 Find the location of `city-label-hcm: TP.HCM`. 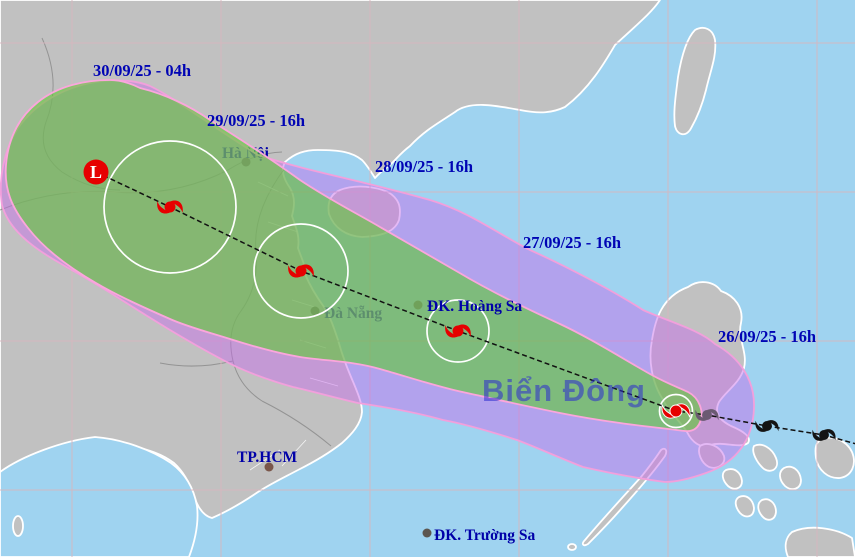

city-label-hcm: TP.HCM is located at coordinates (267, 457).